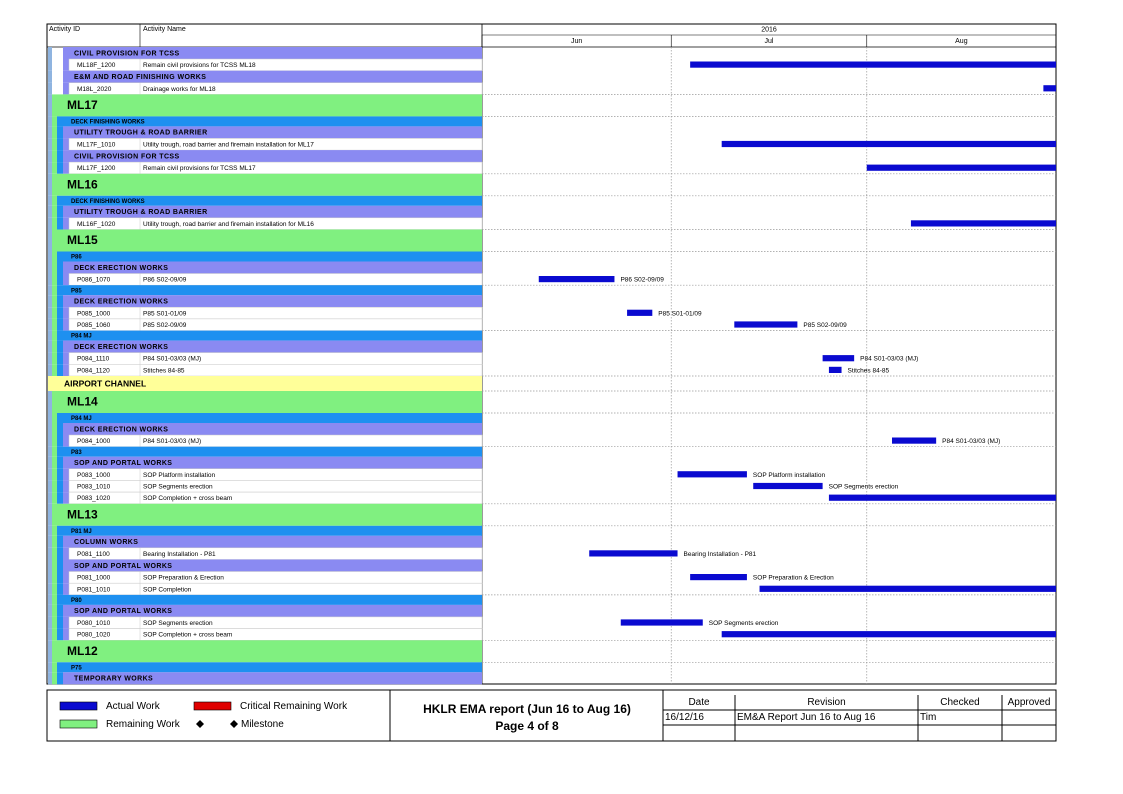  Describe the element at coordinates (82, 514) in the screenshot. I see `group-label: ML13` at that location.